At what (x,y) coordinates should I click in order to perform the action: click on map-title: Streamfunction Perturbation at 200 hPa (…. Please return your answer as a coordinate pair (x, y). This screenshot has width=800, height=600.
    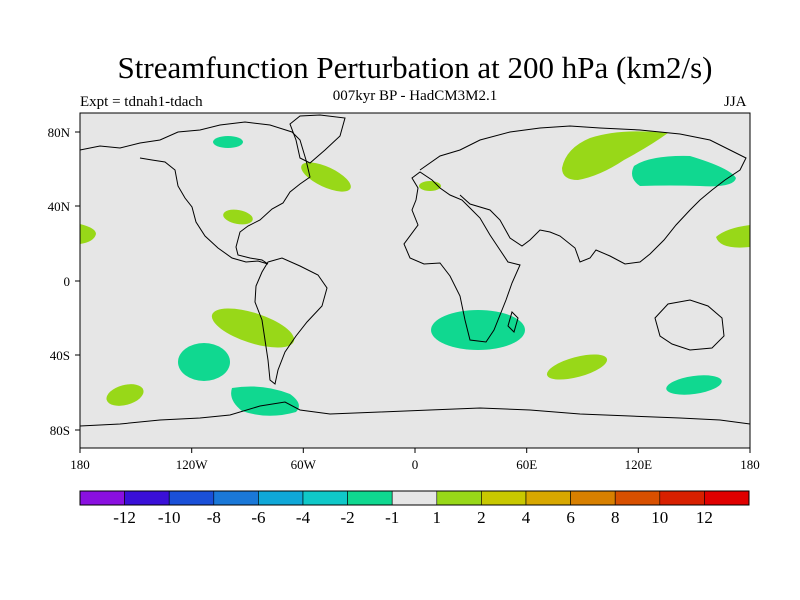
    Looking at the image, I should click on (415, 67).